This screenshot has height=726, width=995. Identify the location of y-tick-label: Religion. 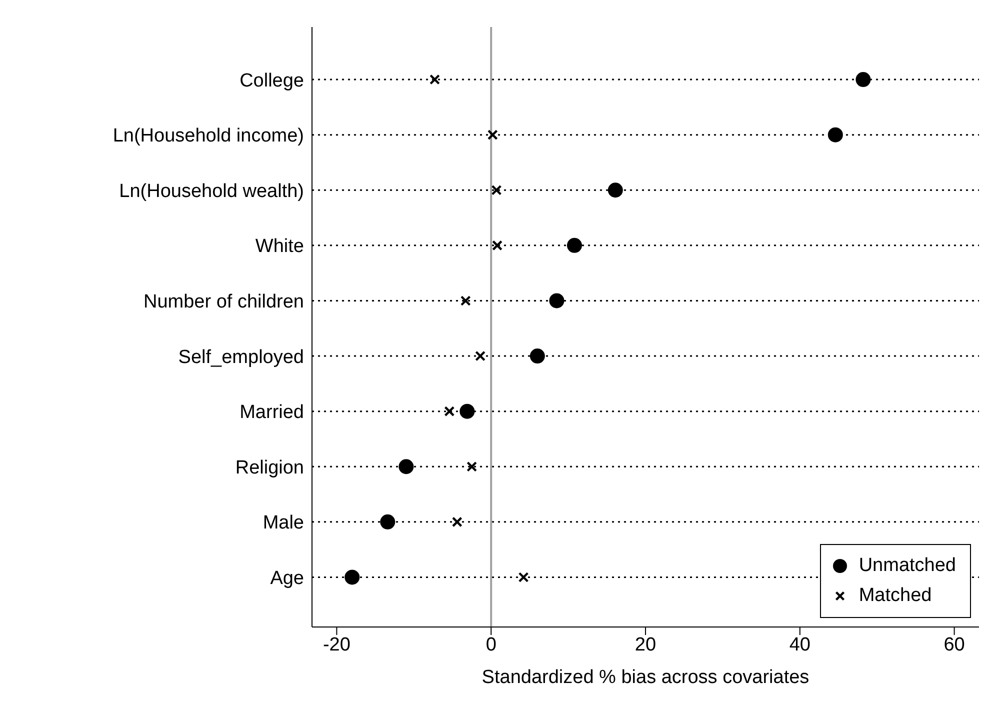
(269, 467).